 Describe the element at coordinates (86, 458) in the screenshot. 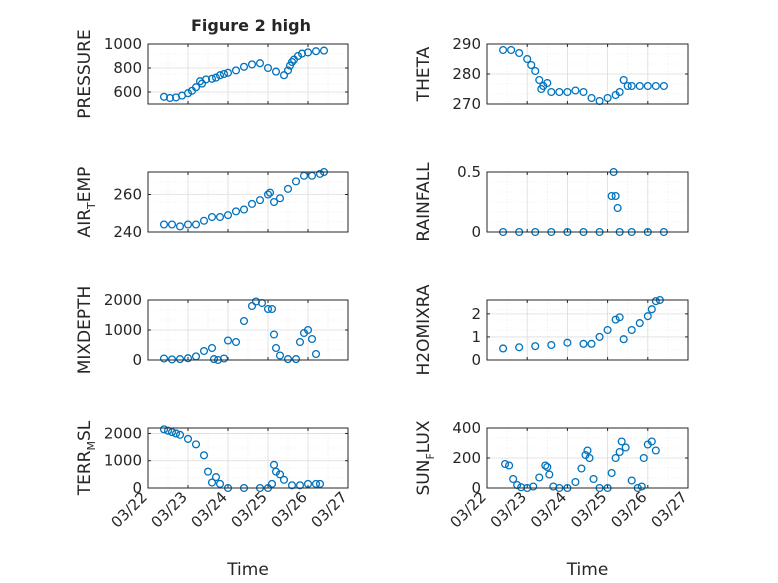

I see `y-axis-label: TERRMSL` at that location.